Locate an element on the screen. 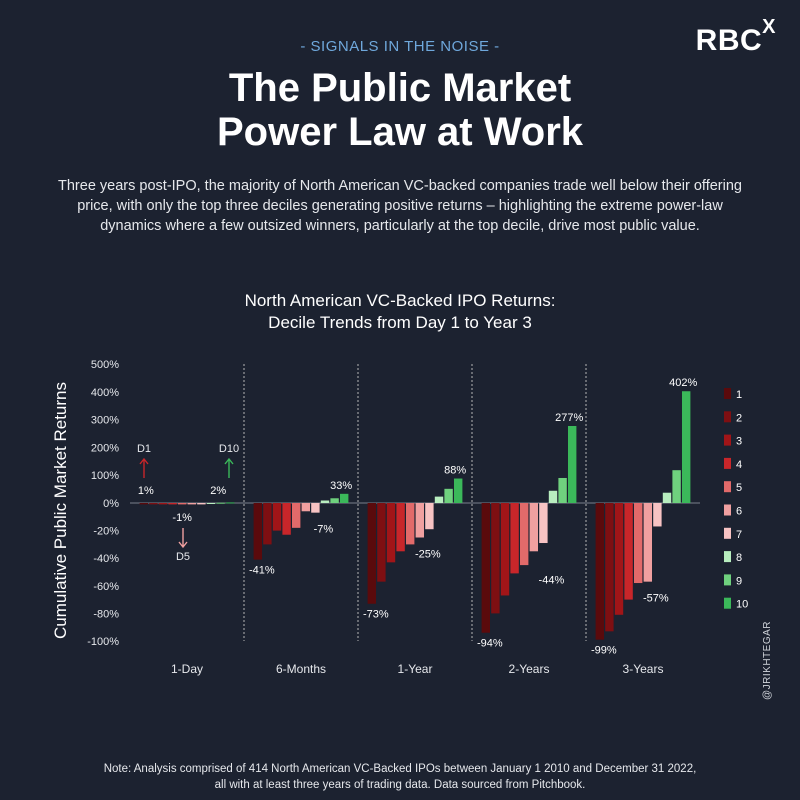  bar-d10-3-years is located at coordinates (686, 447).